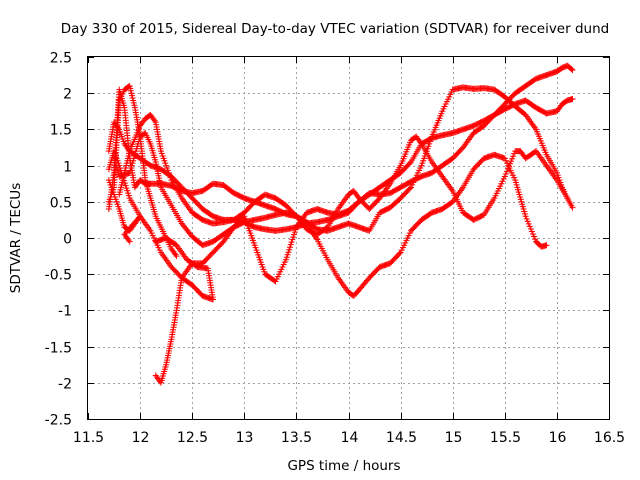  What do you see at coordinates (61, 59) in the screenshot?
I see `y-tick-label: 2.5` at bounding box center [61, 59].